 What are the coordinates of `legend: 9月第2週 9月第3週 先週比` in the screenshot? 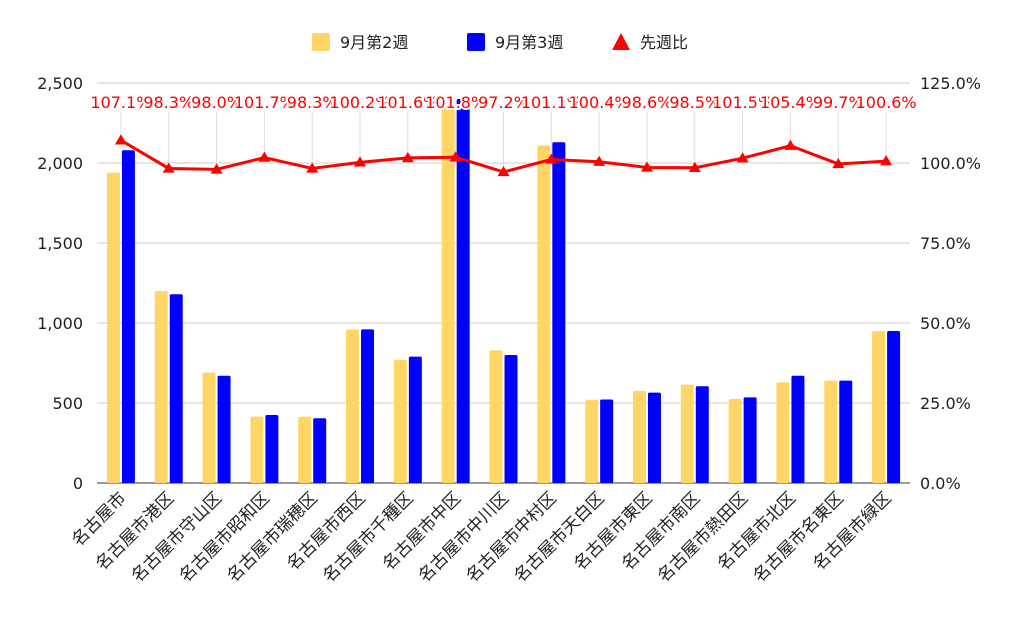 It's located at (500, 42).